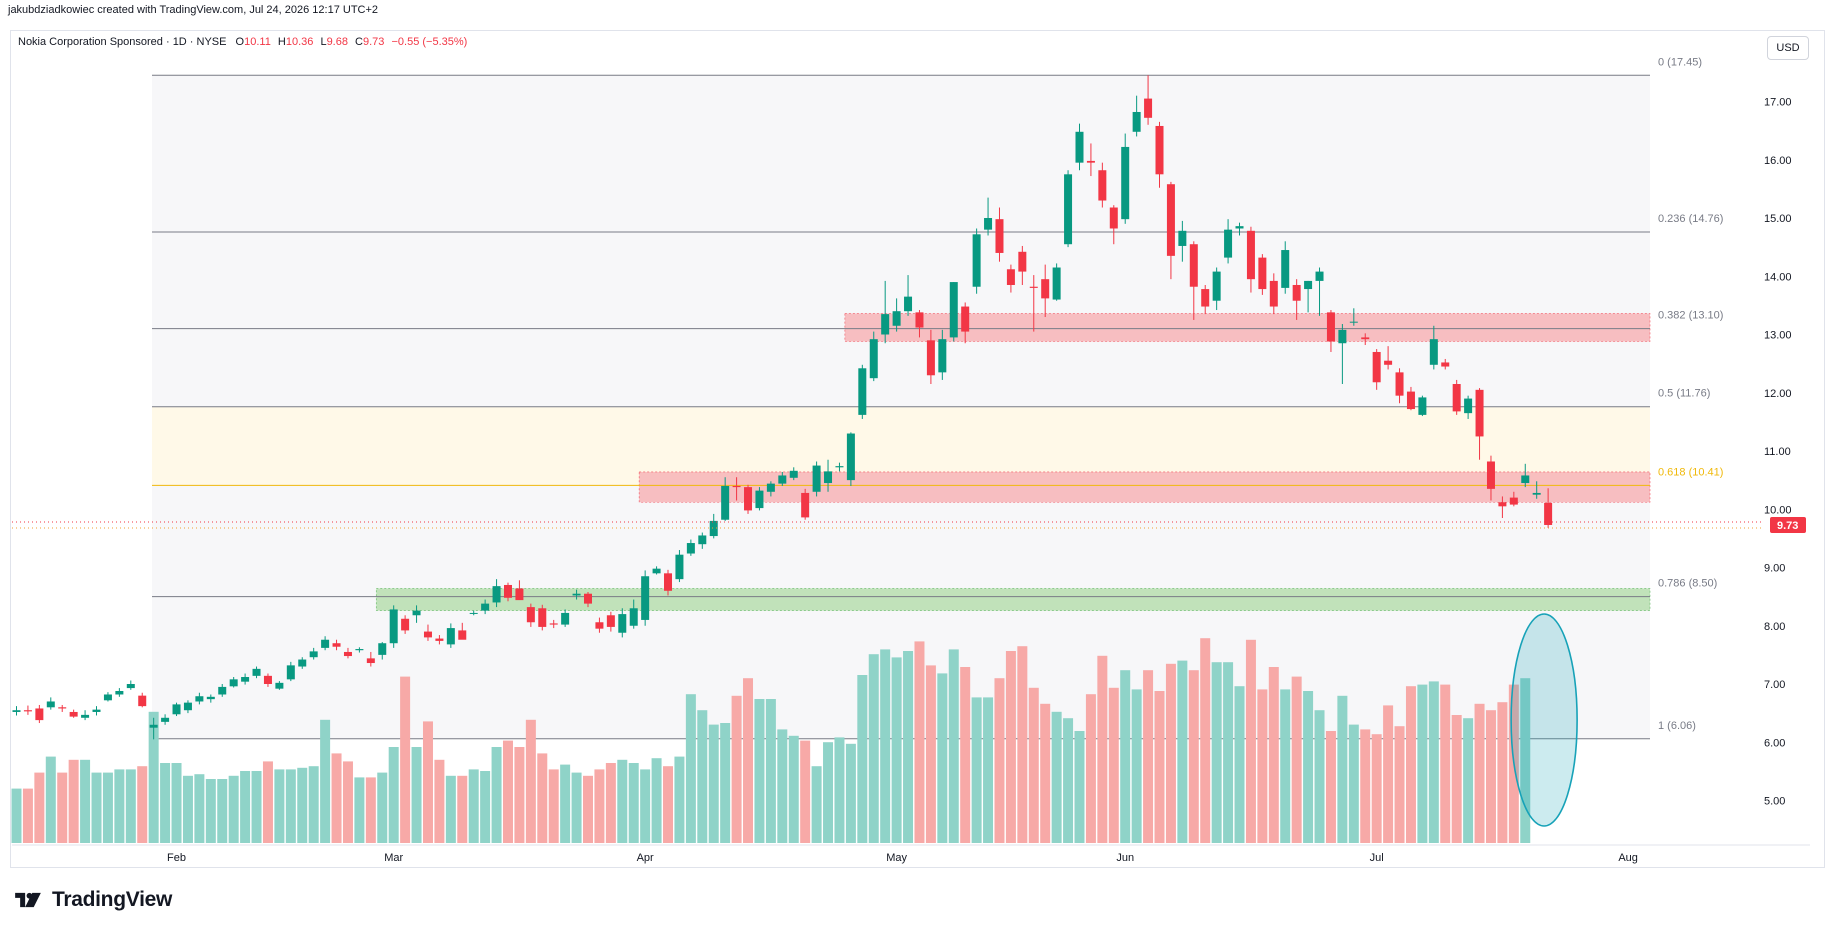  What do you see at coordinates (901, 153) in the screenshot?
I see `fib-band` at bounding box center [901, 153].